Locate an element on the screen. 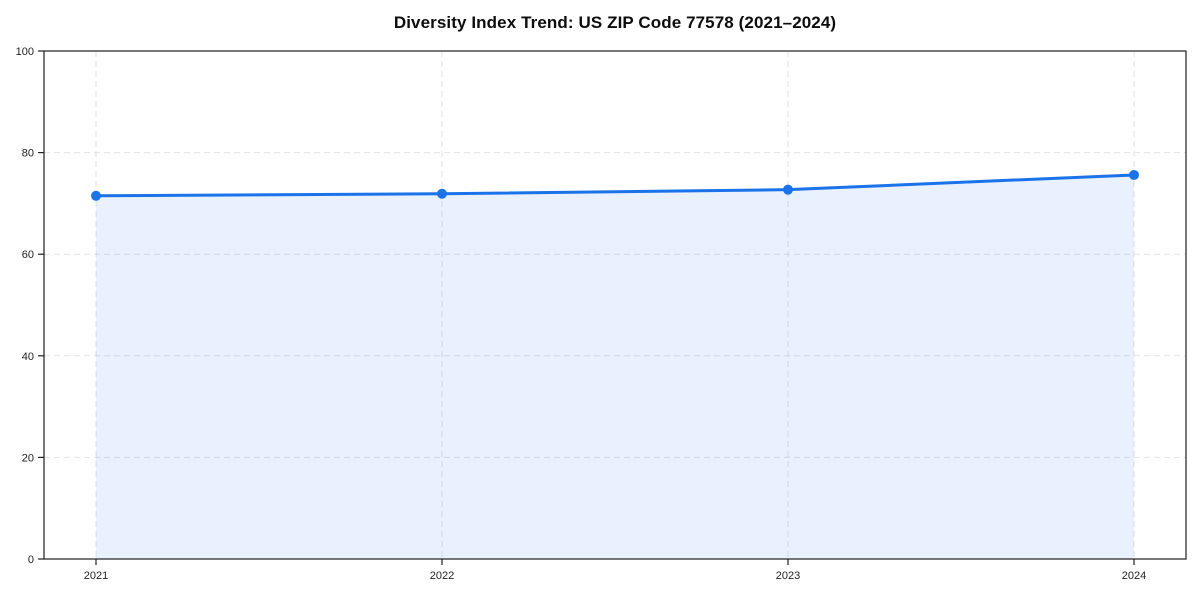 This screenshot has width=1200, height=600. x-tick-label: 2021 is located at coordinates (96, 576).